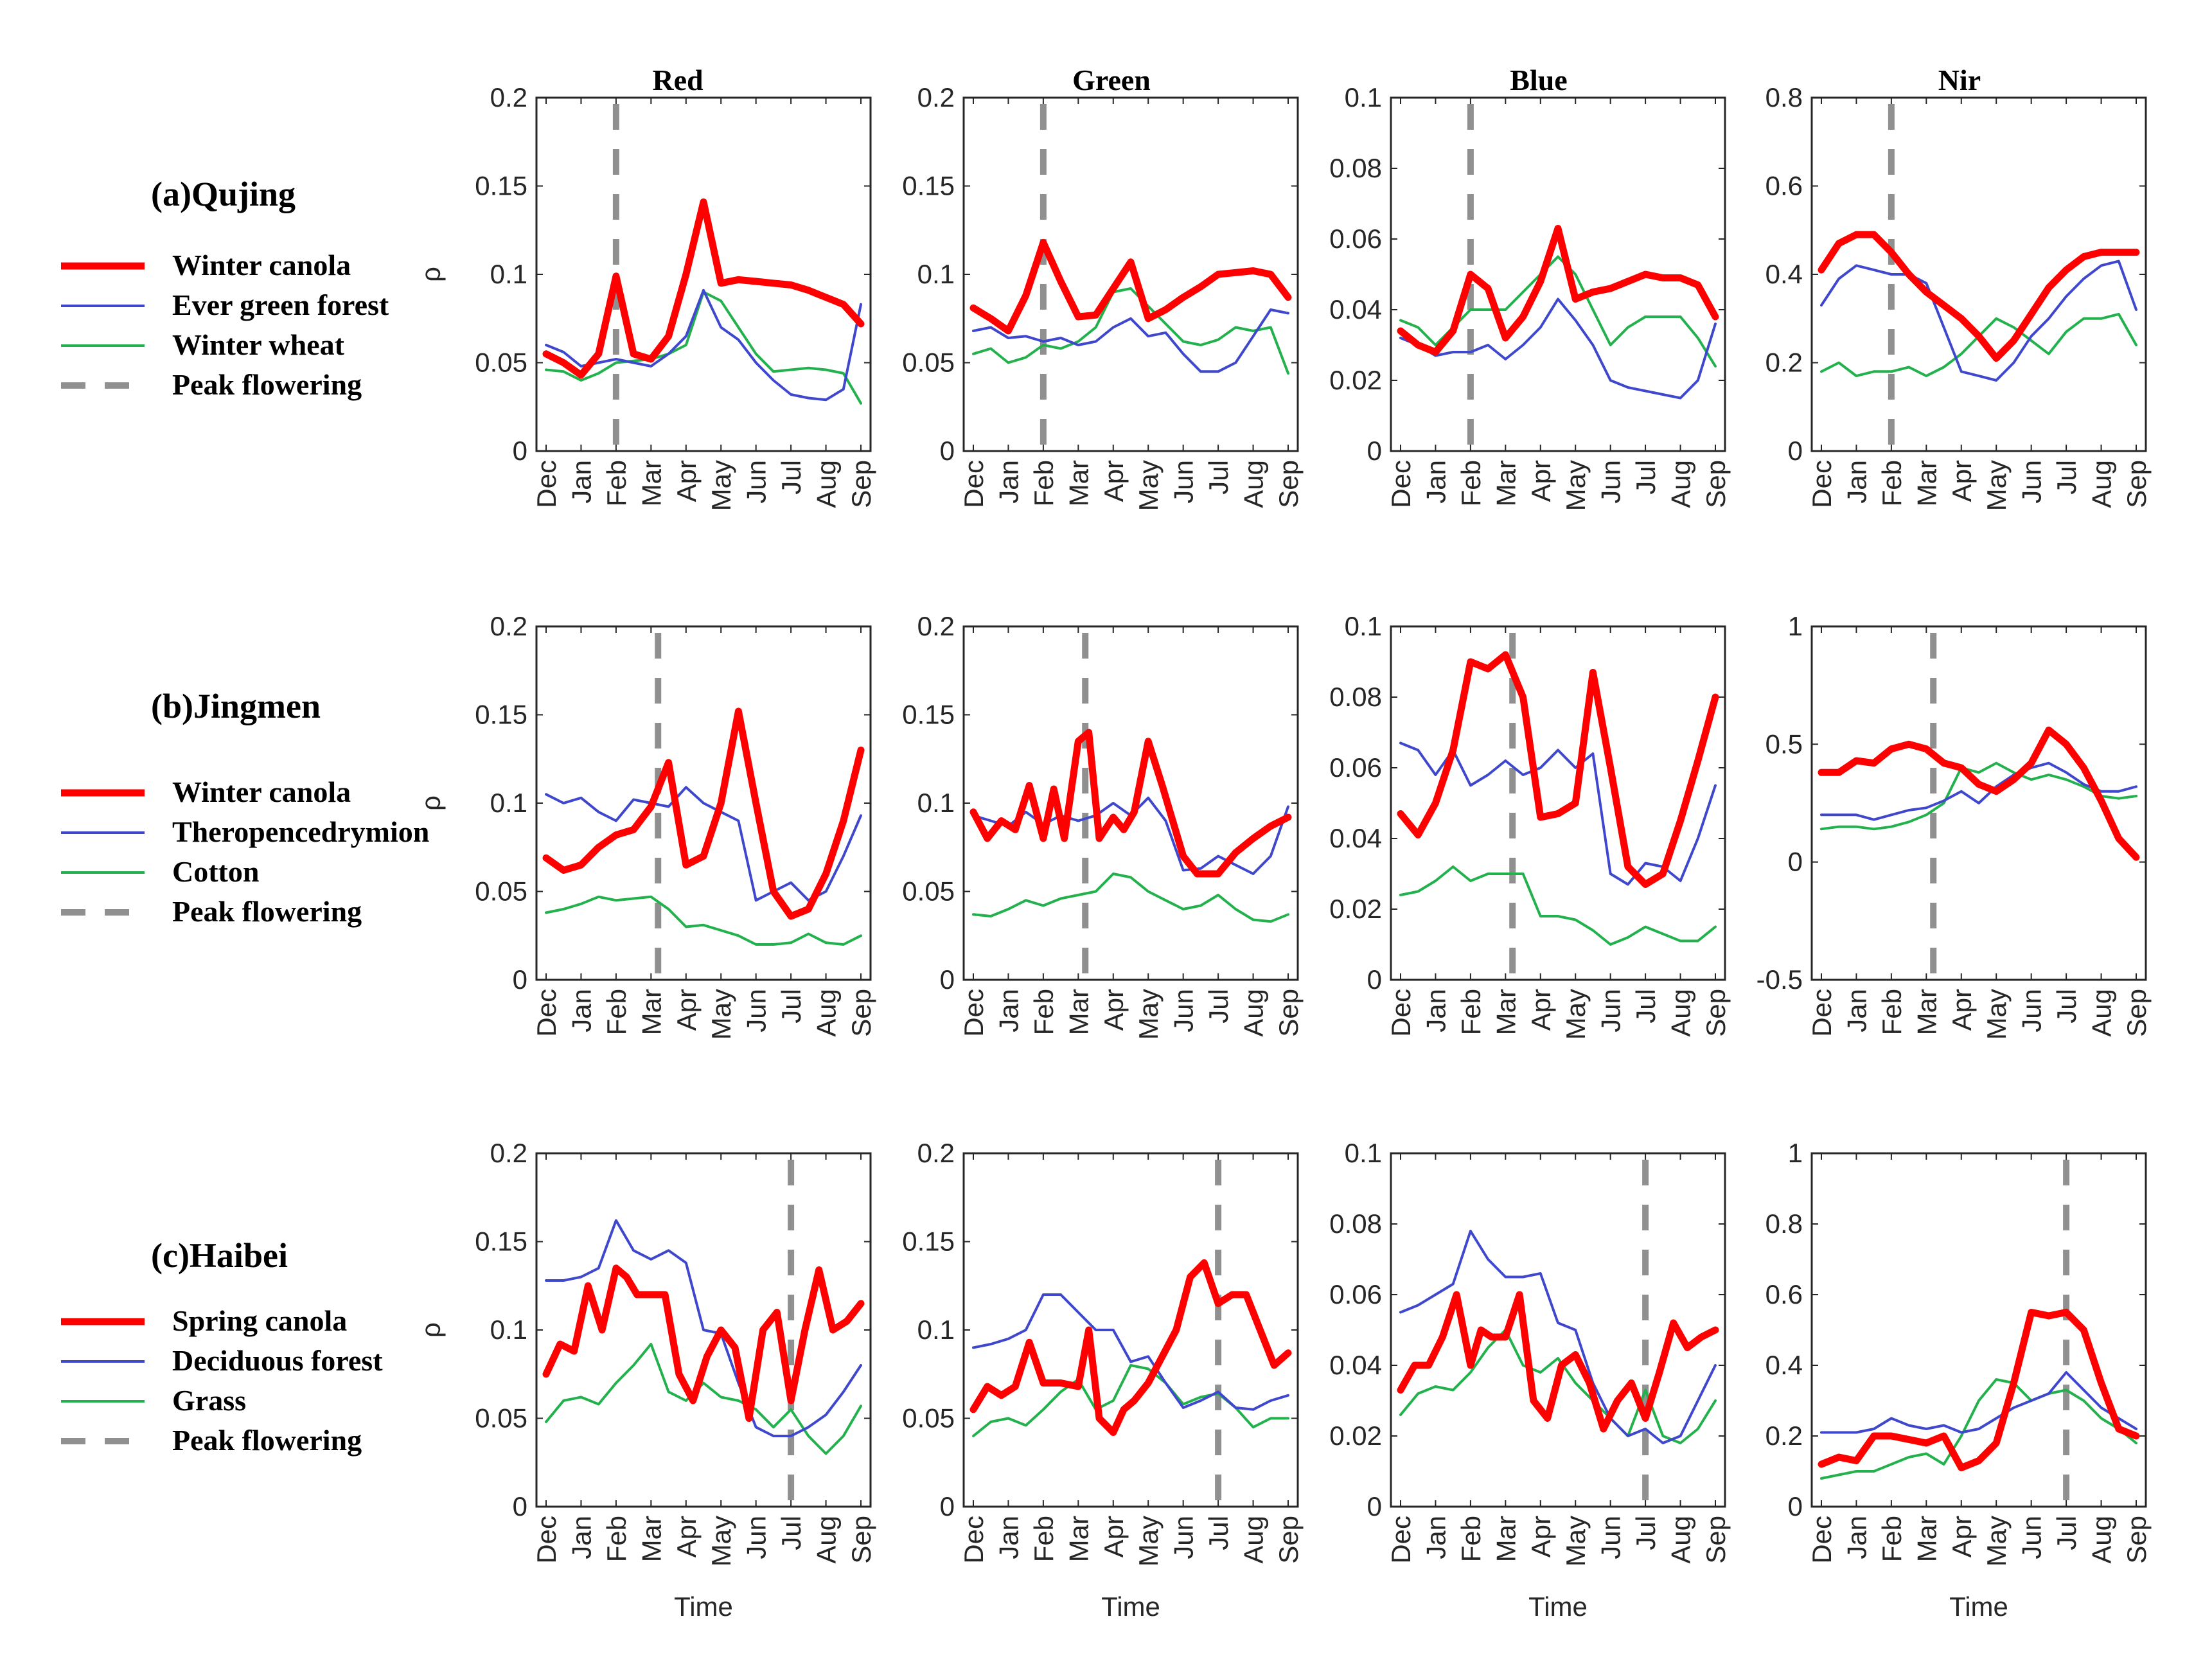  Describe the element at coordinates (1784, 1294) in the screenshot. I see `y-tick-label: 0.6` at that location.